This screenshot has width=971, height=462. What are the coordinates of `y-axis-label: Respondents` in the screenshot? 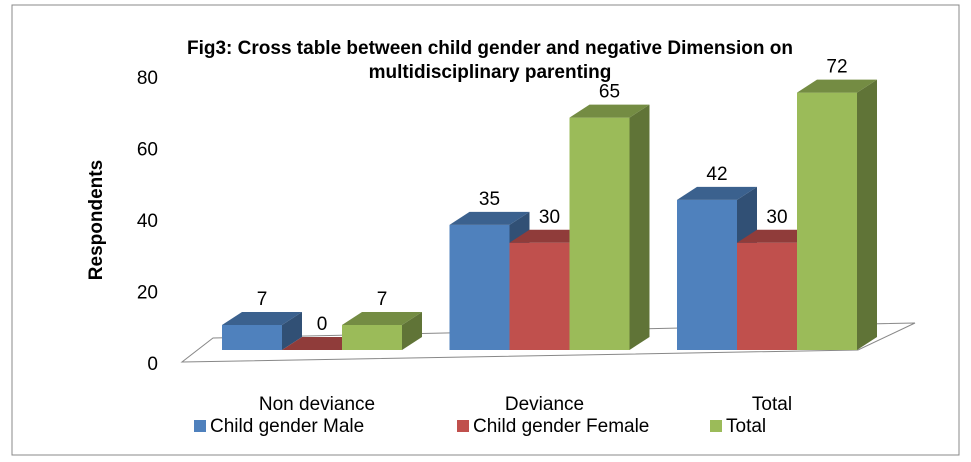 It's located at (96, 220).